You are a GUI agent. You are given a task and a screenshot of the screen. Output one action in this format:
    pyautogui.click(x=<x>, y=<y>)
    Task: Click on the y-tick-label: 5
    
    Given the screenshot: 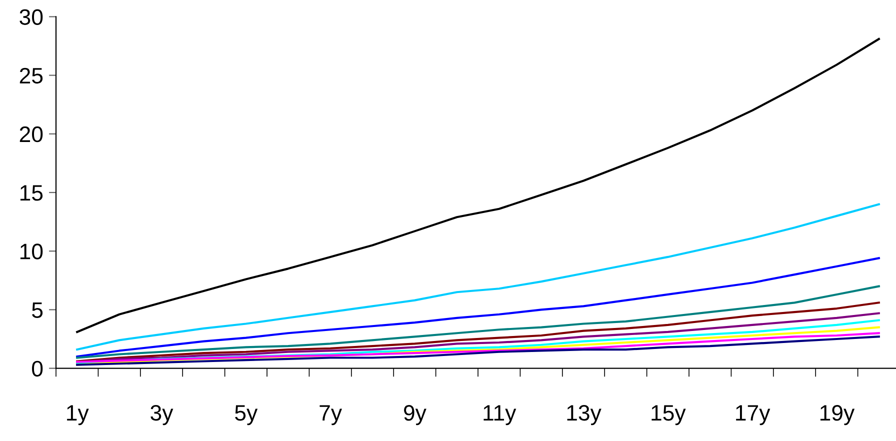 What is the action you would take?
    pyautogui.click(x=37, y=310)
    